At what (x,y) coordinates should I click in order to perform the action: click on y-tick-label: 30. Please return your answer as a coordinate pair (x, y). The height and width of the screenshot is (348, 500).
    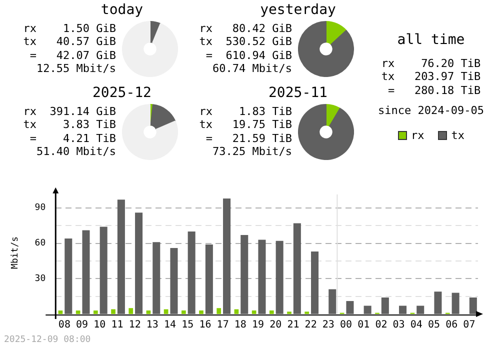
    Looking at the image, I should click on (40, 279).